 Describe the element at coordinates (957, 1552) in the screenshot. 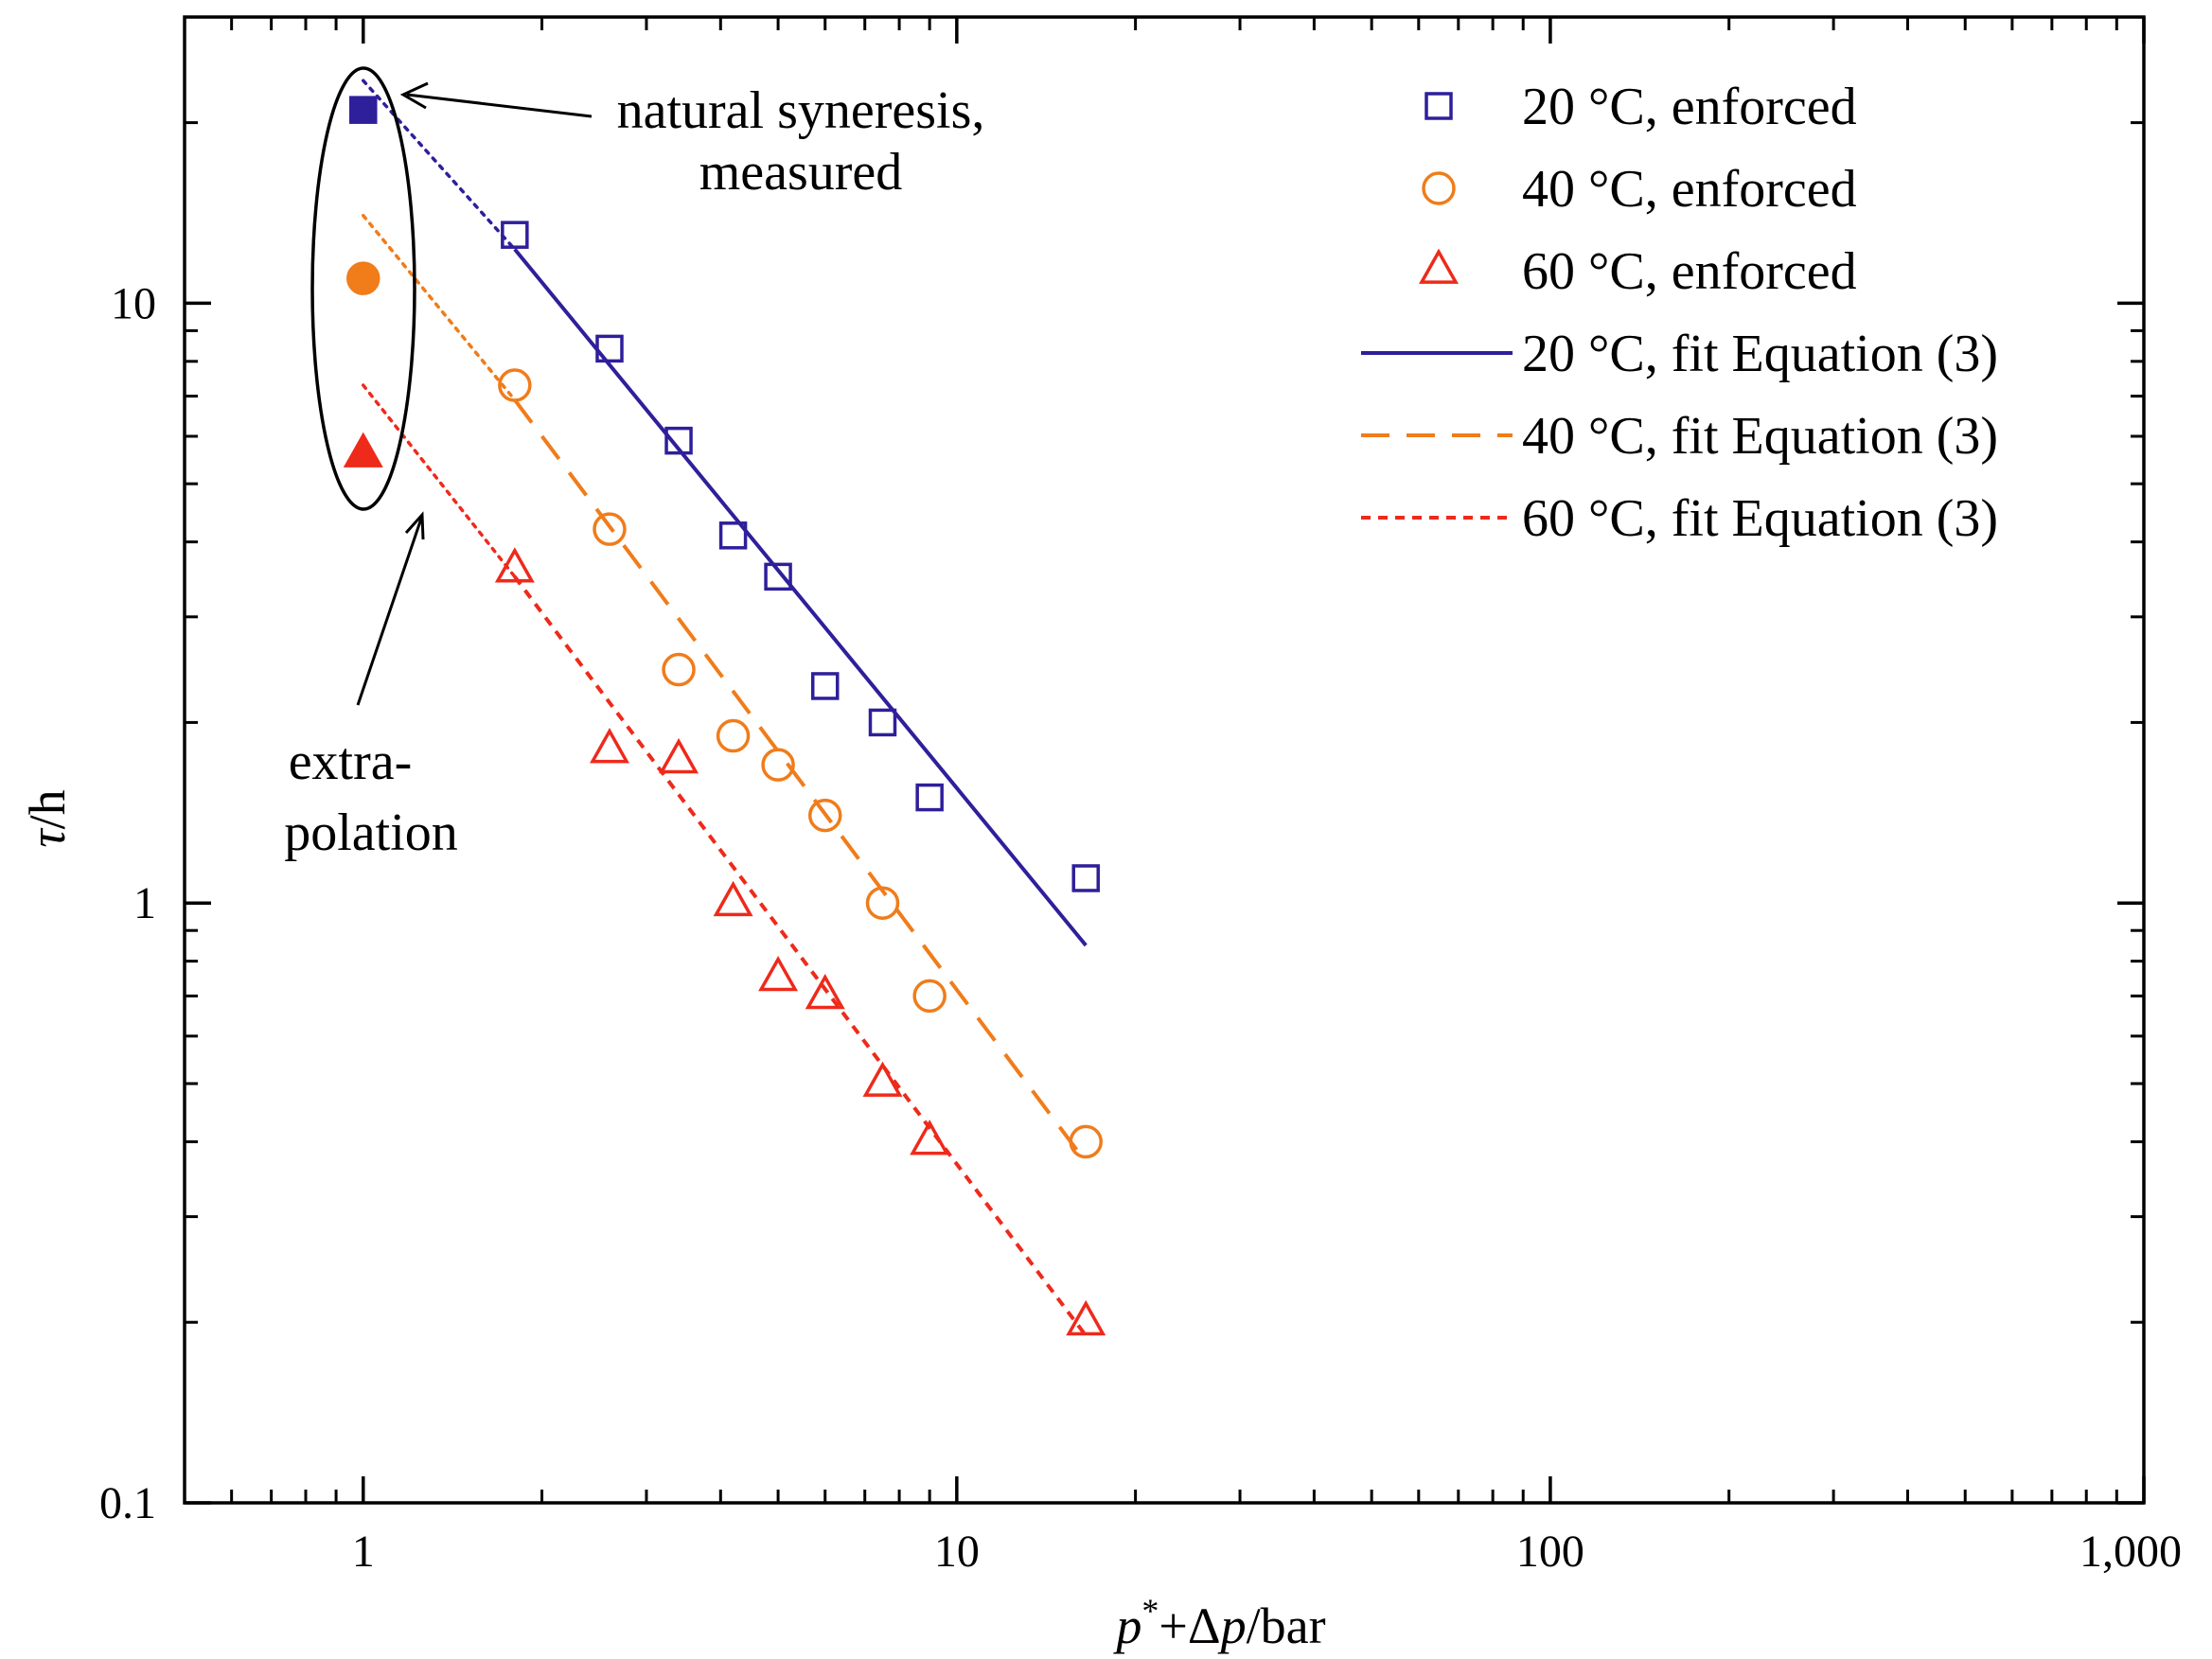

I see `x-tick-label: 10` at that location.